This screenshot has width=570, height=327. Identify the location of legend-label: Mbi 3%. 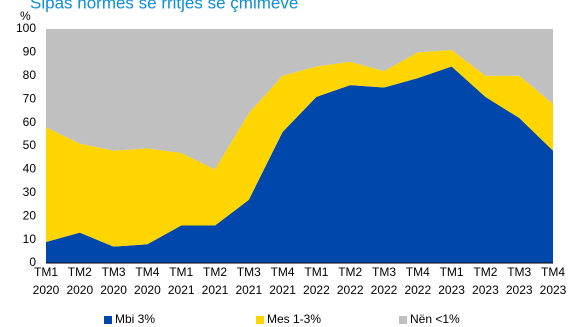
(135, 319).